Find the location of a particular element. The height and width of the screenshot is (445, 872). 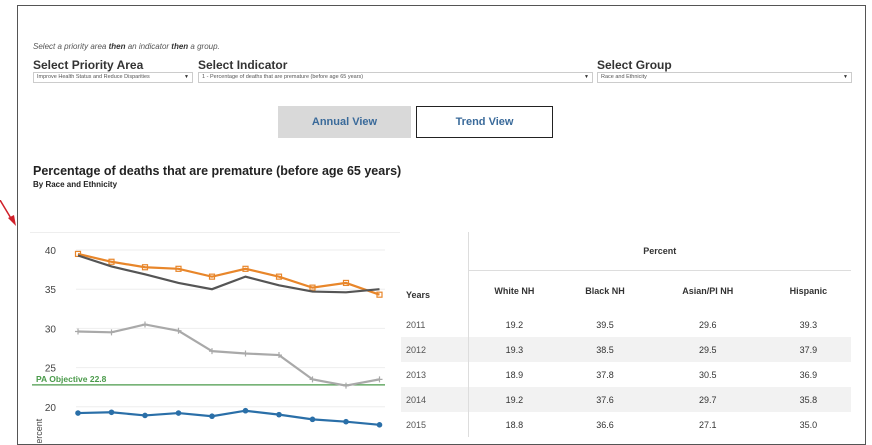

y-tick-label: 25 is located at coordinates (51, 369).